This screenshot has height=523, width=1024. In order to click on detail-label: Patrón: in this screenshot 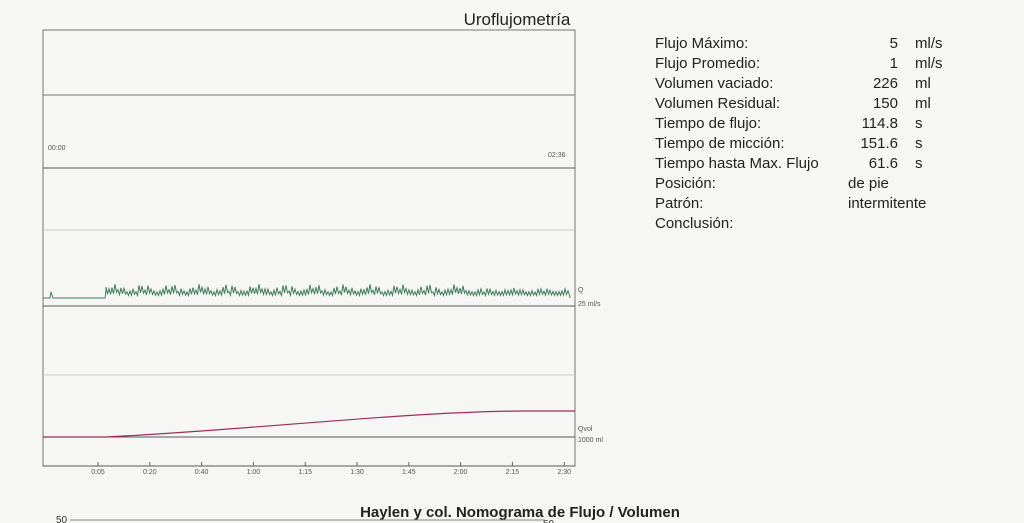, I will do `click(679, 203)`.